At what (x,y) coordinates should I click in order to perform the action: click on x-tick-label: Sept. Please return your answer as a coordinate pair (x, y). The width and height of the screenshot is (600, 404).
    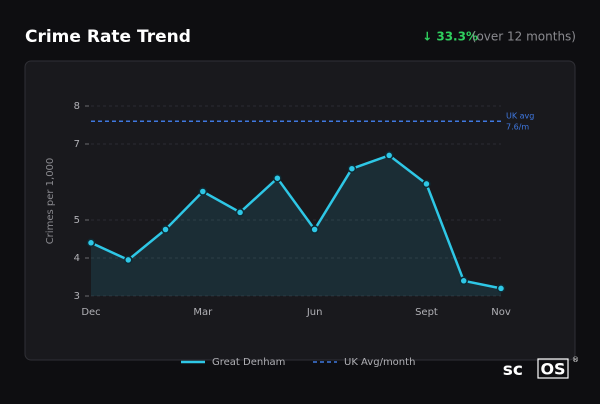
    Looking at the image, I should click on (426, 312).